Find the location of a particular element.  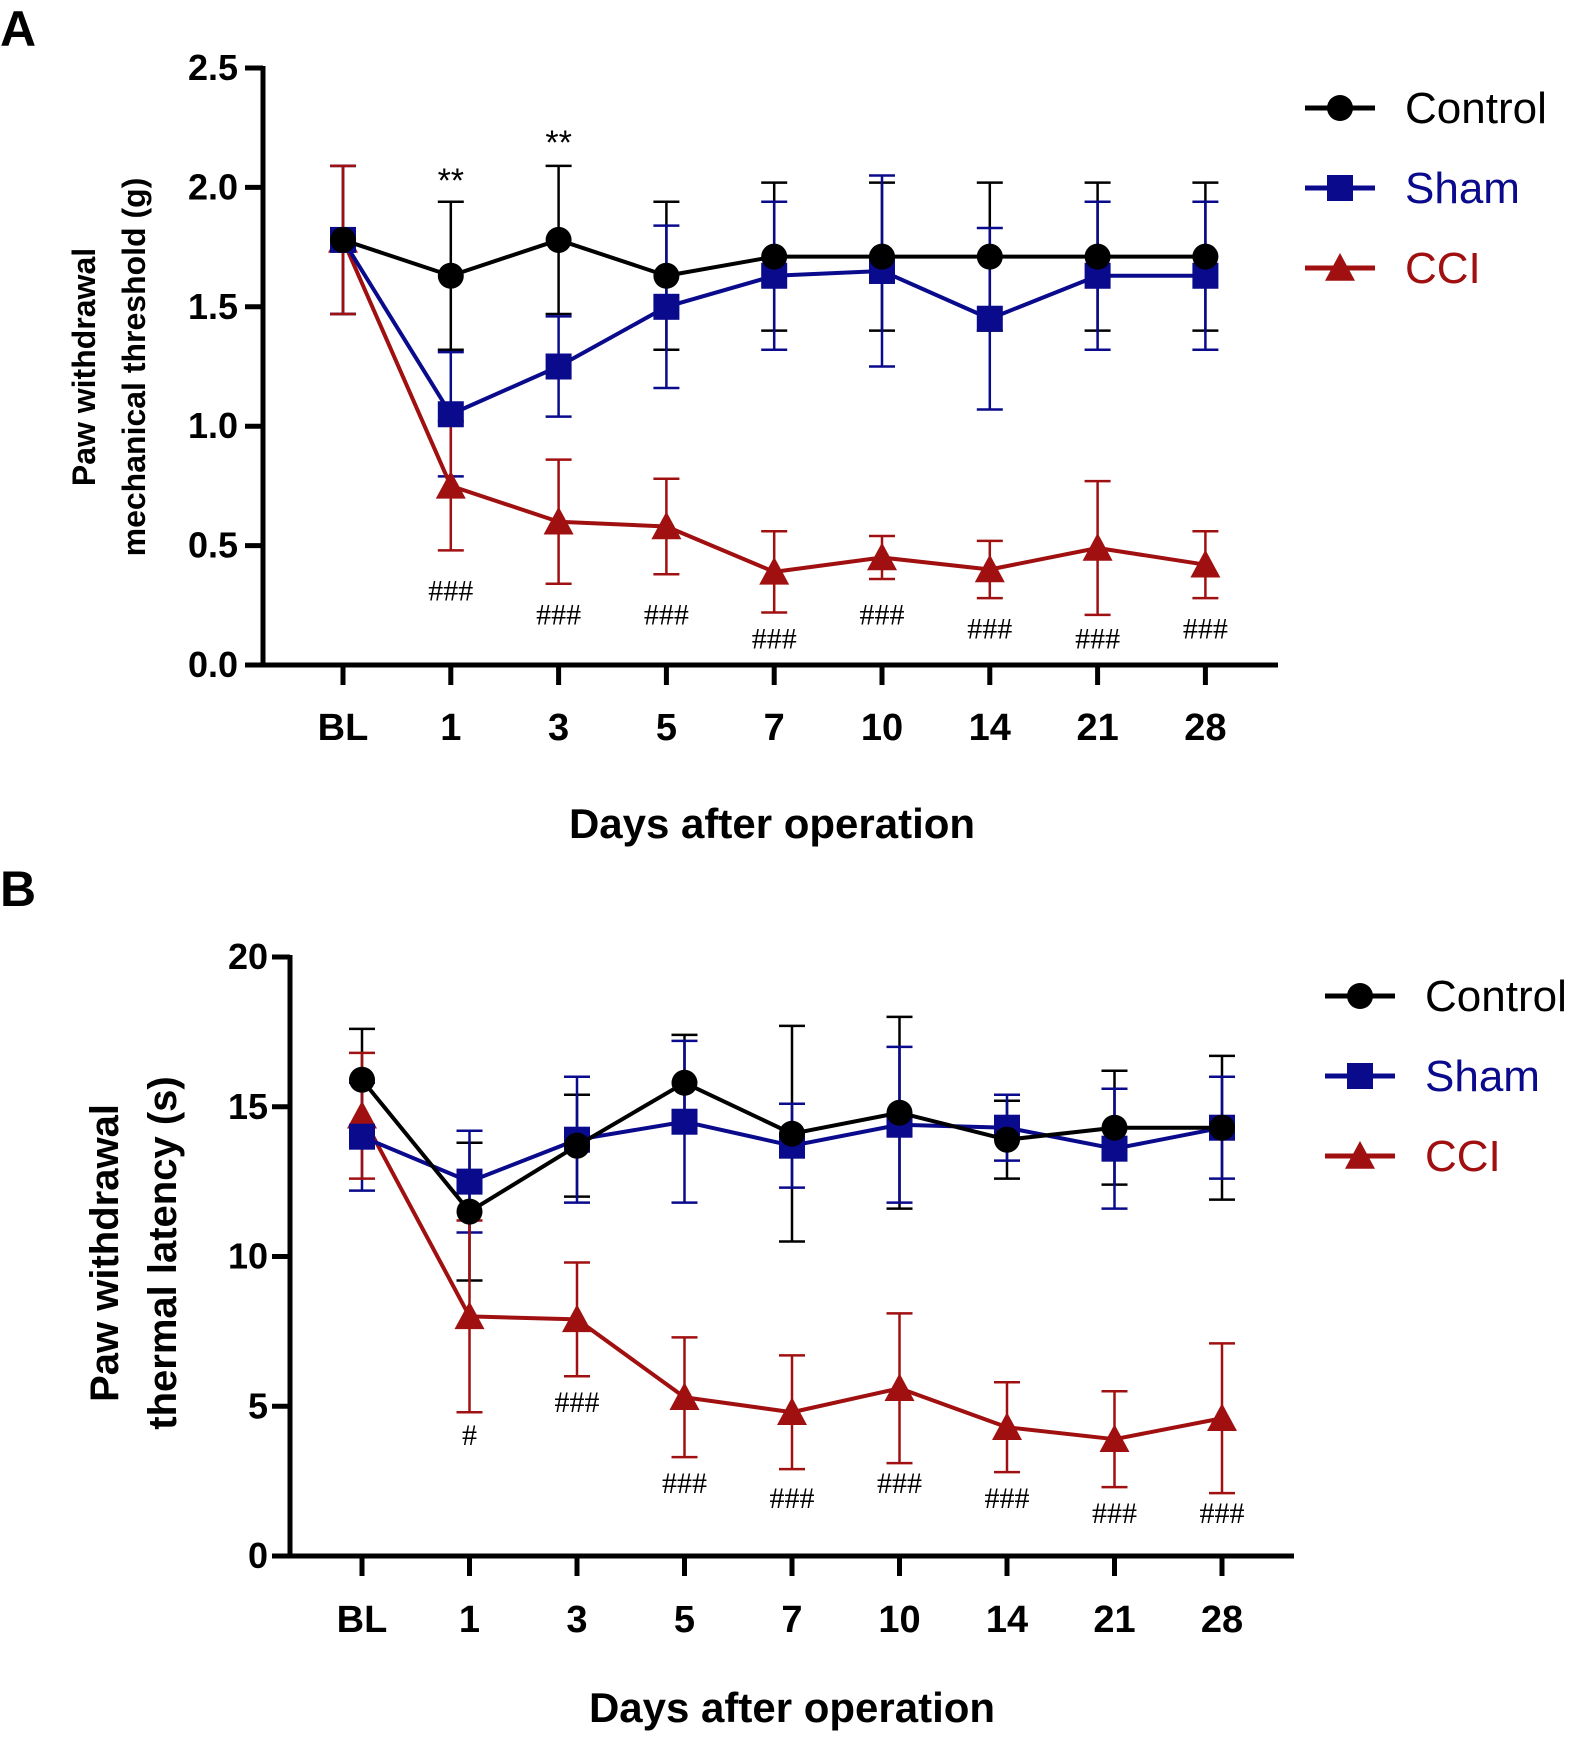

panel-letter-b: B is located at coordinates (18, 889).